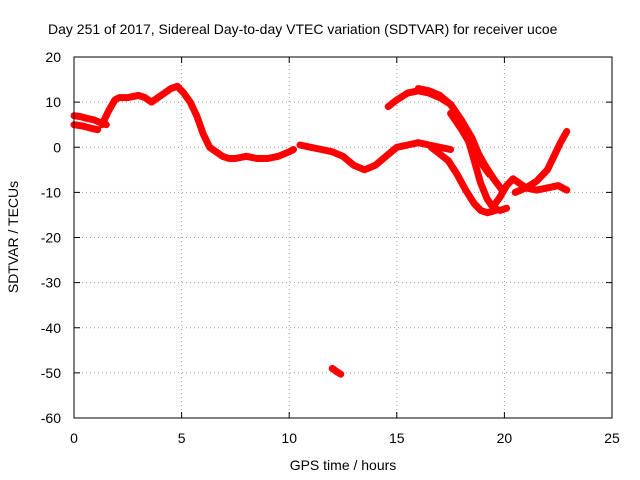 This screenshot has height=480, width=640. Describe the element at coordinates (612, 438) in the screenshot. I see `x-tick-label: 25` at that location.